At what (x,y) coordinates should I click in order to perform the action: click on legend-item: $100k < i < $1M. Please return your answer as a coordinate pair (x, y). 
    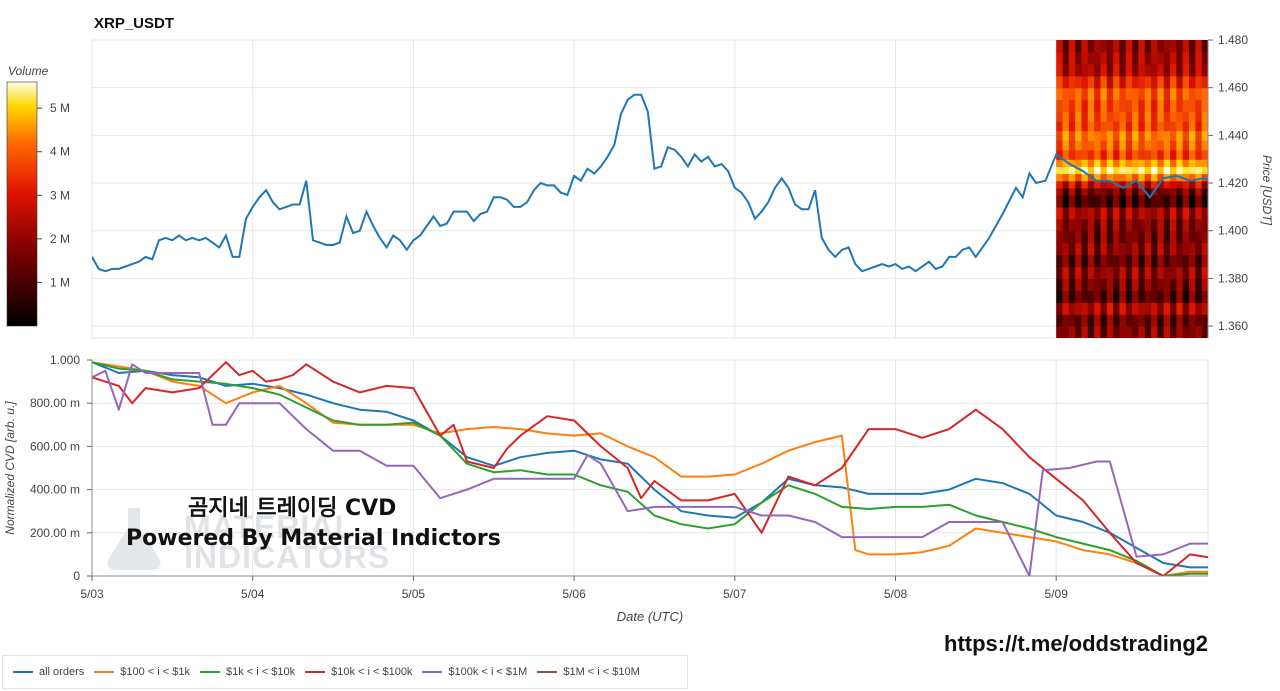
    Looking at the image, I should click on (474, 672).